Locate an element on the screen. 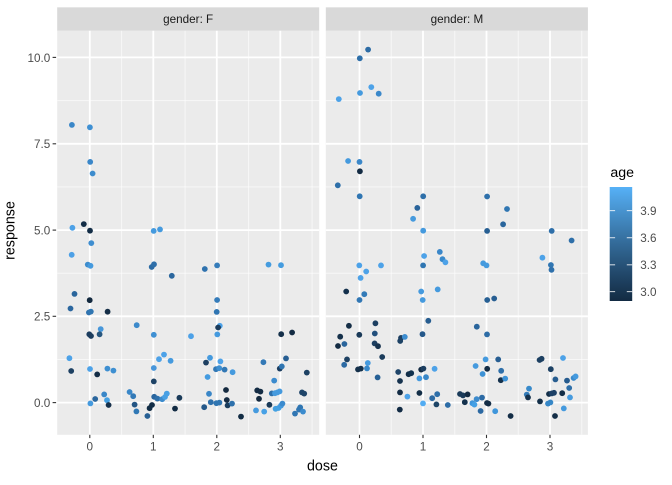 The image size is (672, 485). svg-text: age is located at coordinates (622, 173).